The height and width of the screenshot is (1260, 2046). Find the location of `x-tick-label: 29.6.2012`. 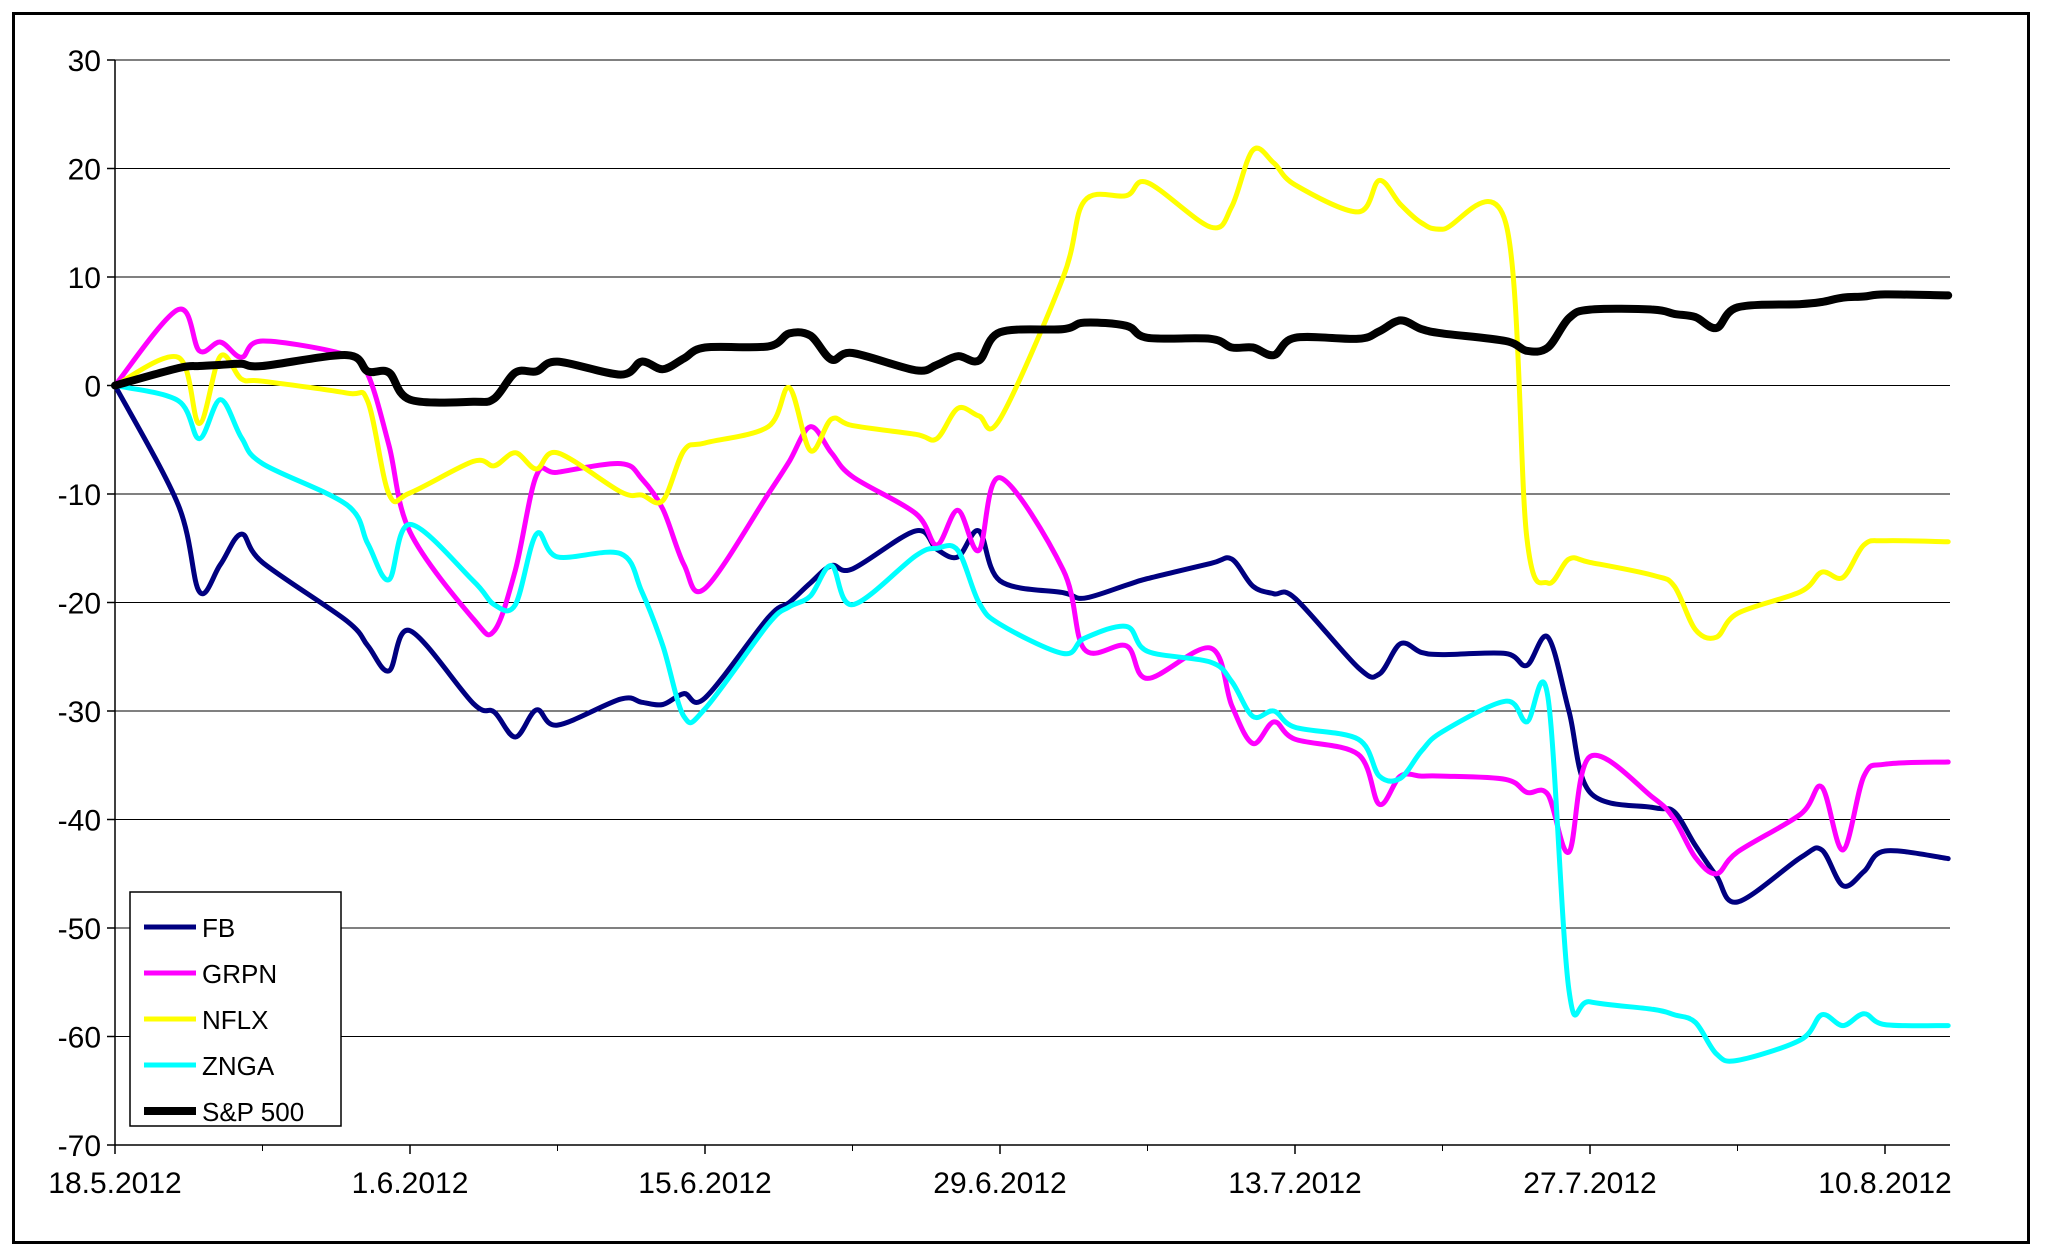

x-tick-label: 29.6.2012 is located at coordinates (999, 1183).